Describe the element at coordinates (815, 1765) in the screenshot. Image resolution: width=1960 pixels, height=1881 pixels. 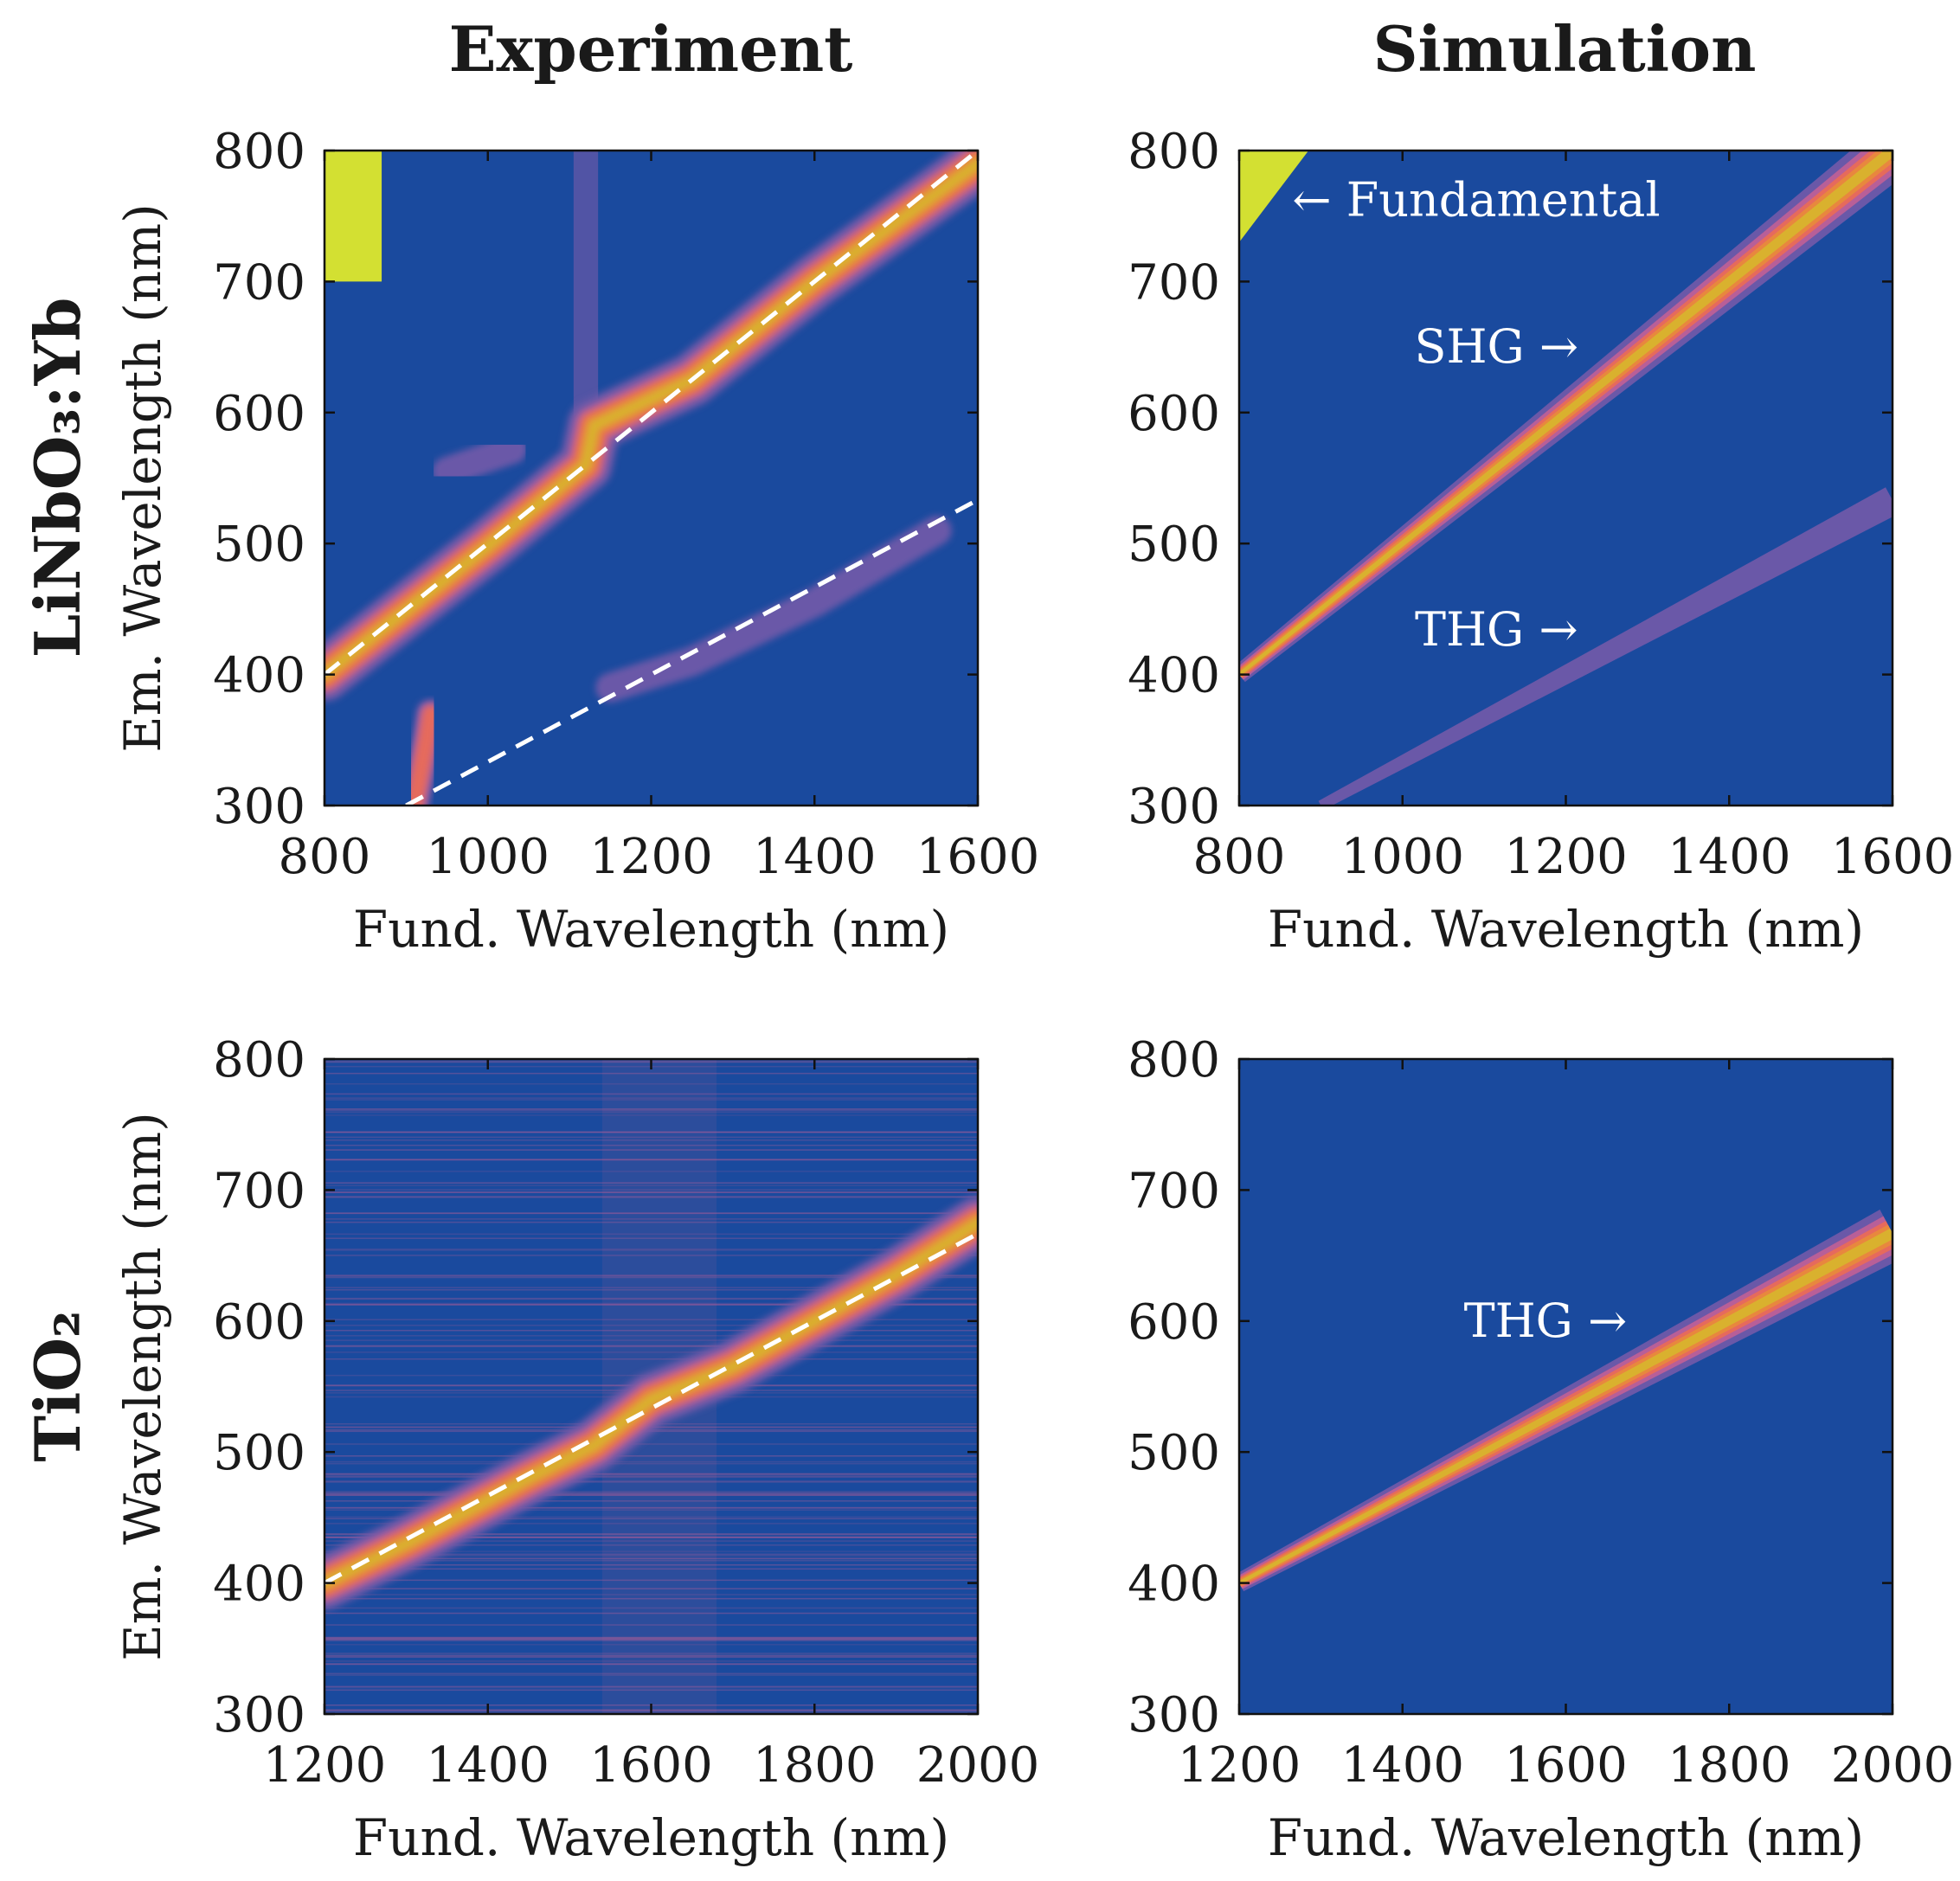
I see `x-tick-label: 1800` at that location.